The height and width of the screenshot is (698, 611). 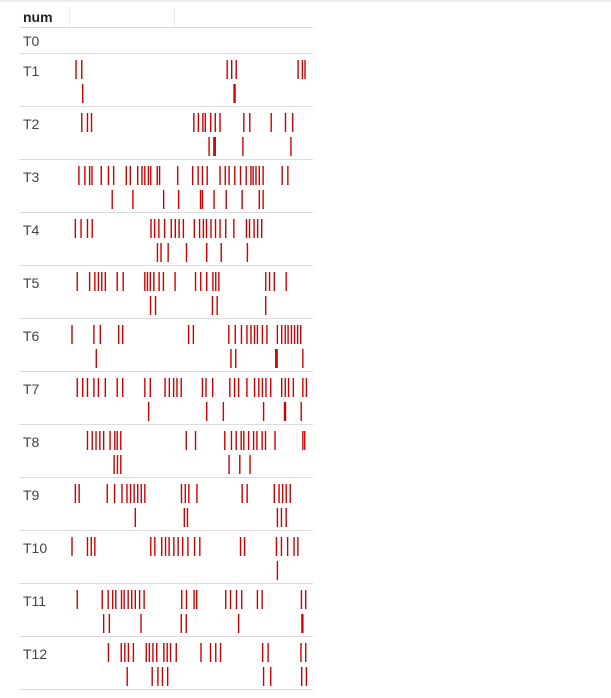 I want to click on table-row: T10, so click(x=166, y=557).